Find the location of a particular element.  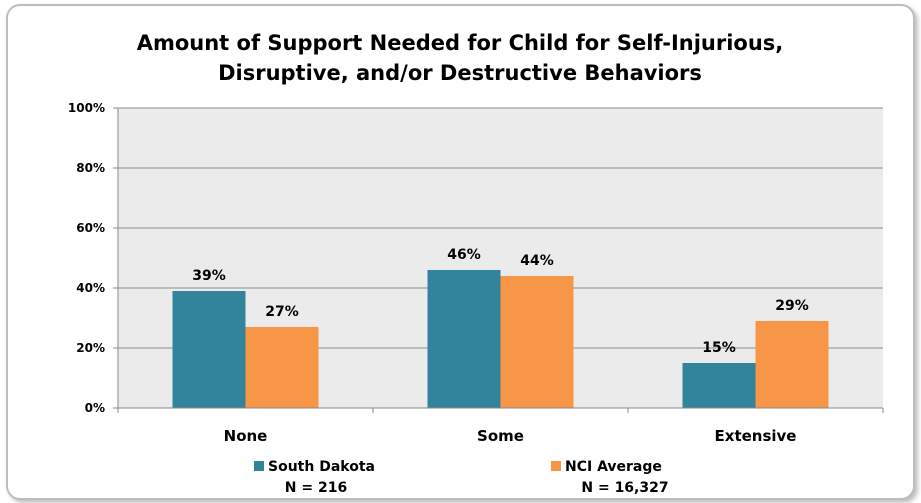

data-labels: 39% 27% 46% 44% 15% 29% is located at coordinates (500, 301).